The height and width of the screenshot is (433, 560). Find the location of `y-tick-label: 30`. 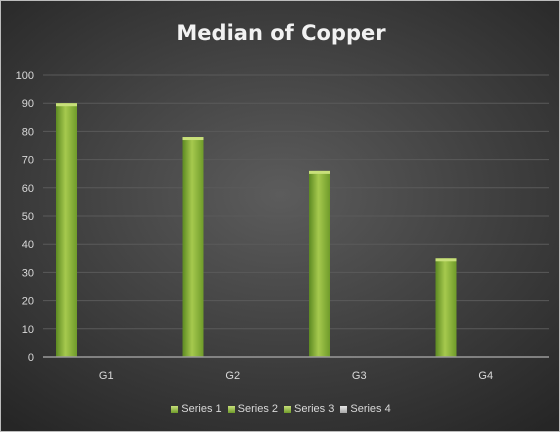

y-tick-label: 30 is located at coordinates (28, 273).